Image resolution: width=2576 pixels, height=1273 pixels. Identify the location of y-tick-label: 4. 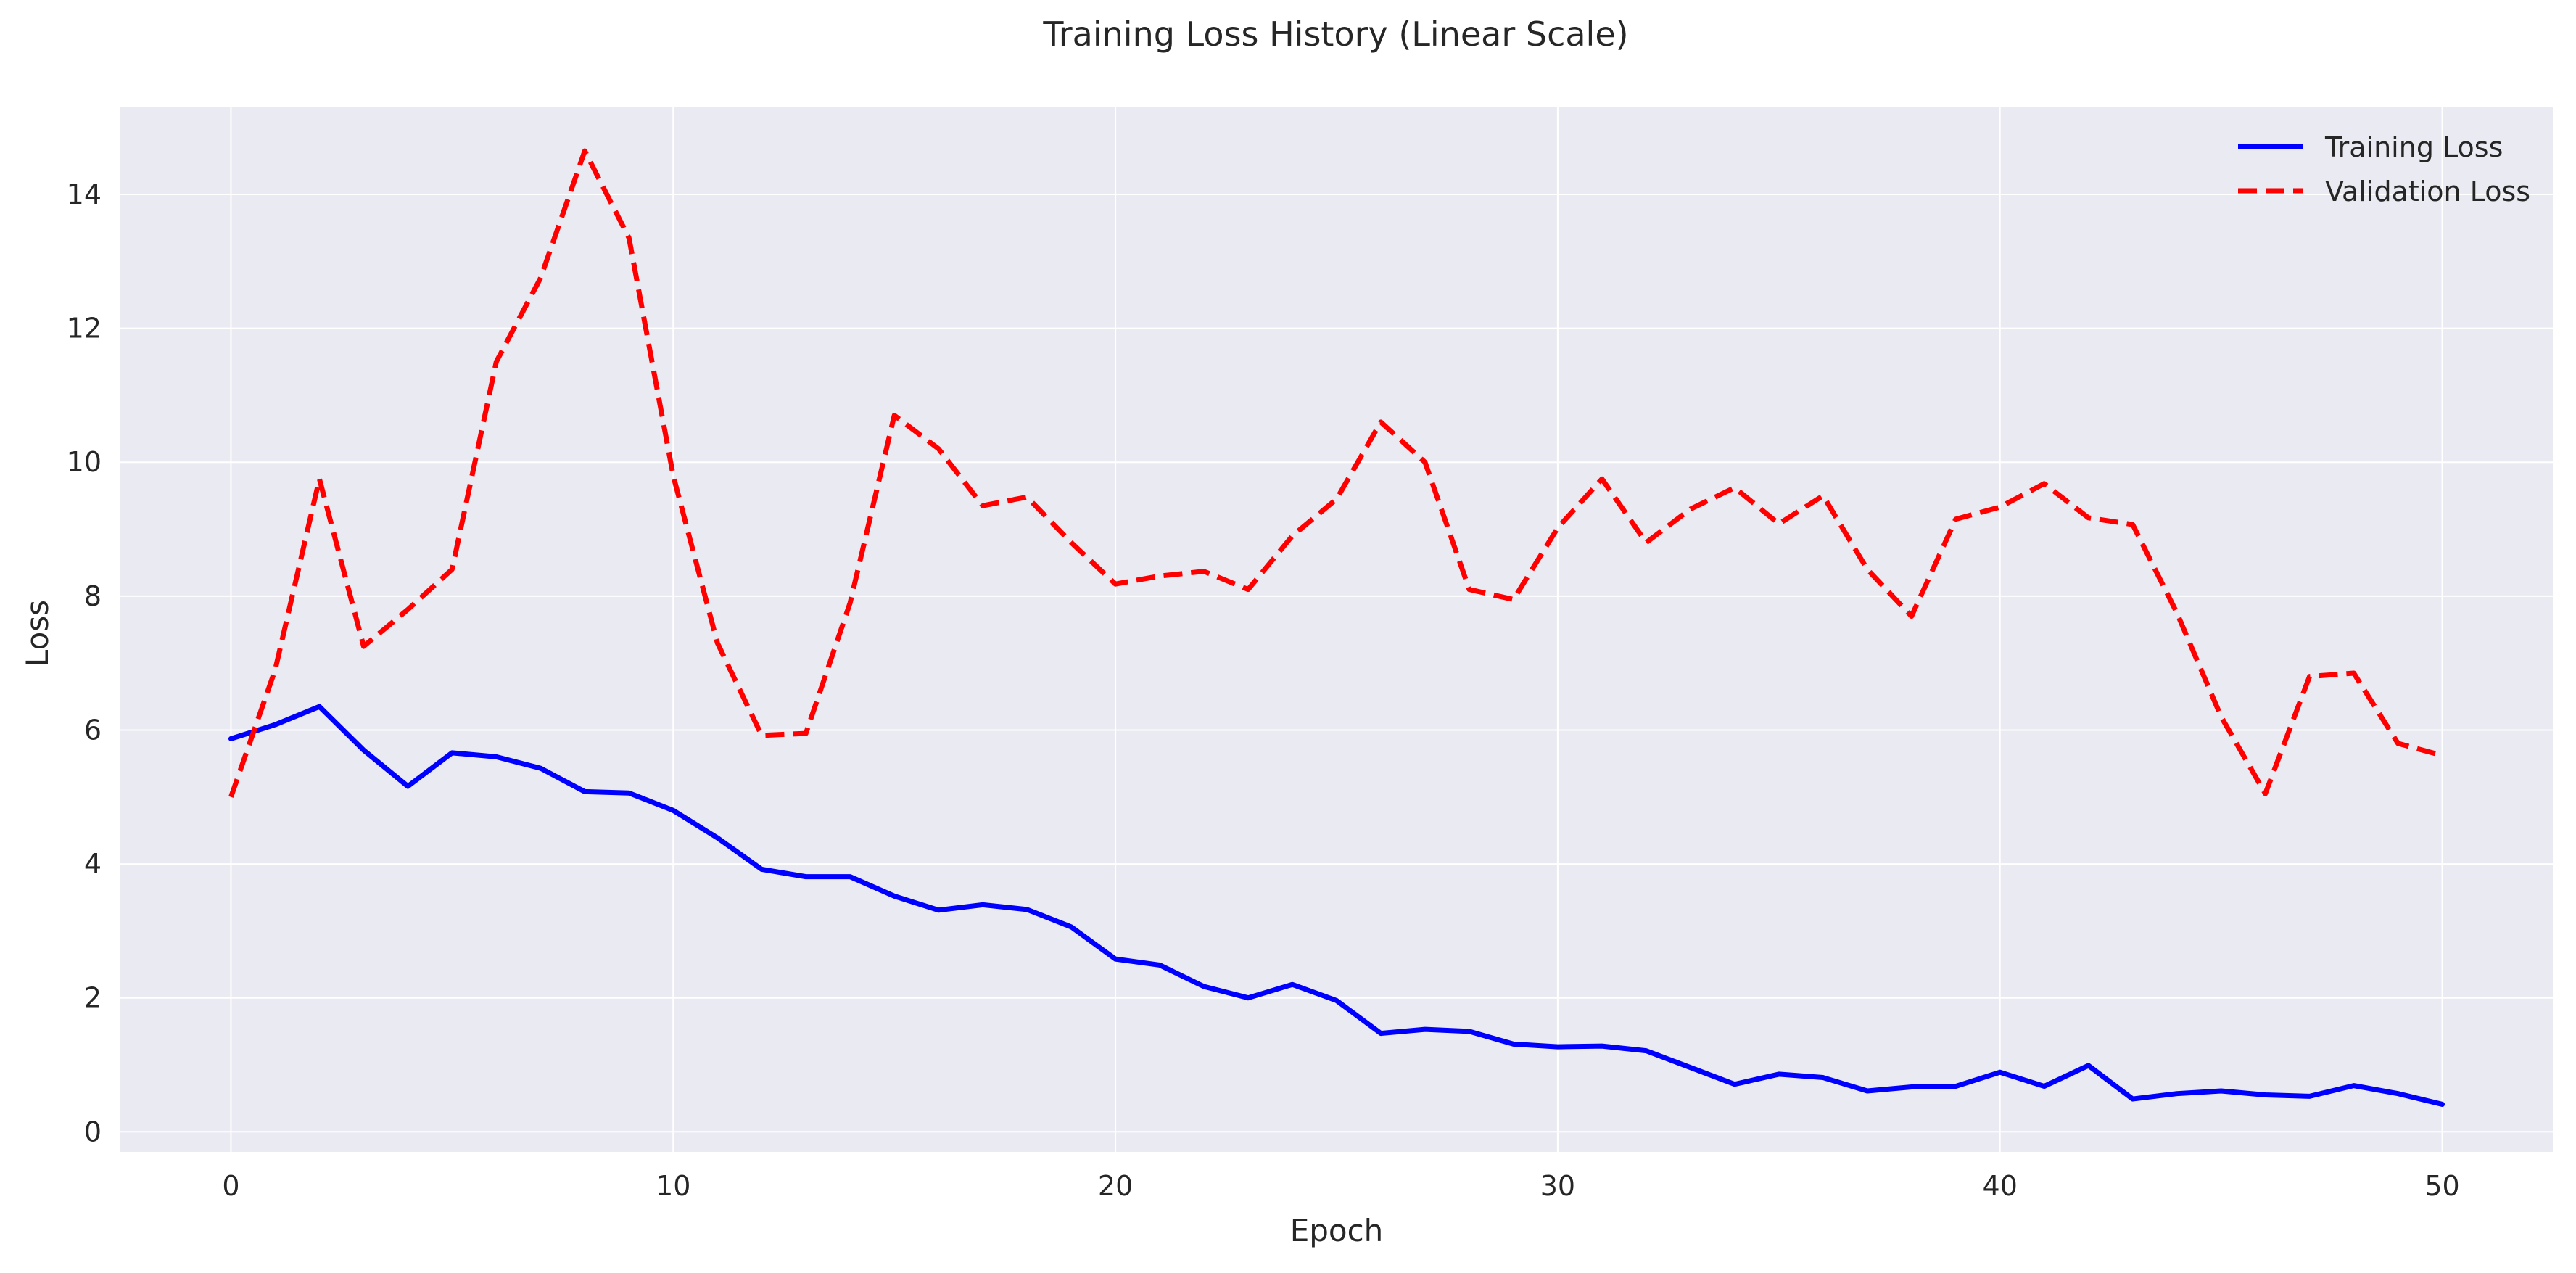
(93, 864).